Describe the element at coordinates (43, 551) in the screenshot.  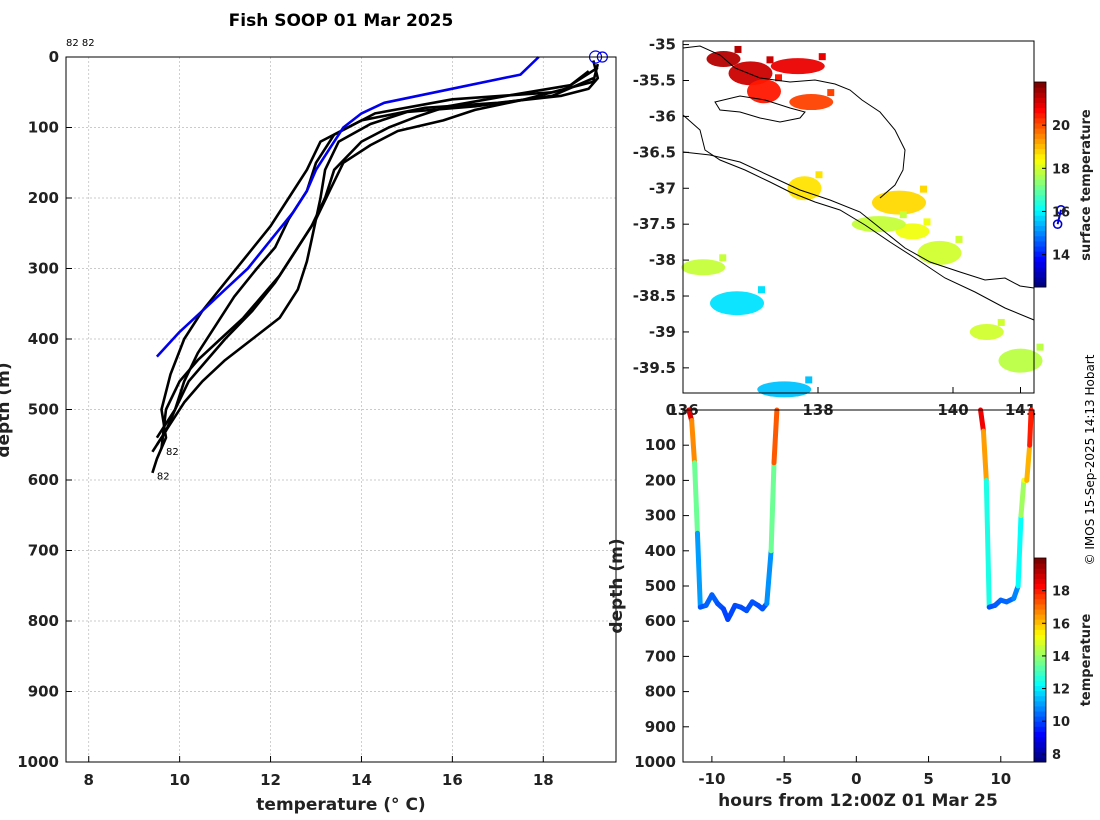
I see `y-tick-label: 700` at that location.